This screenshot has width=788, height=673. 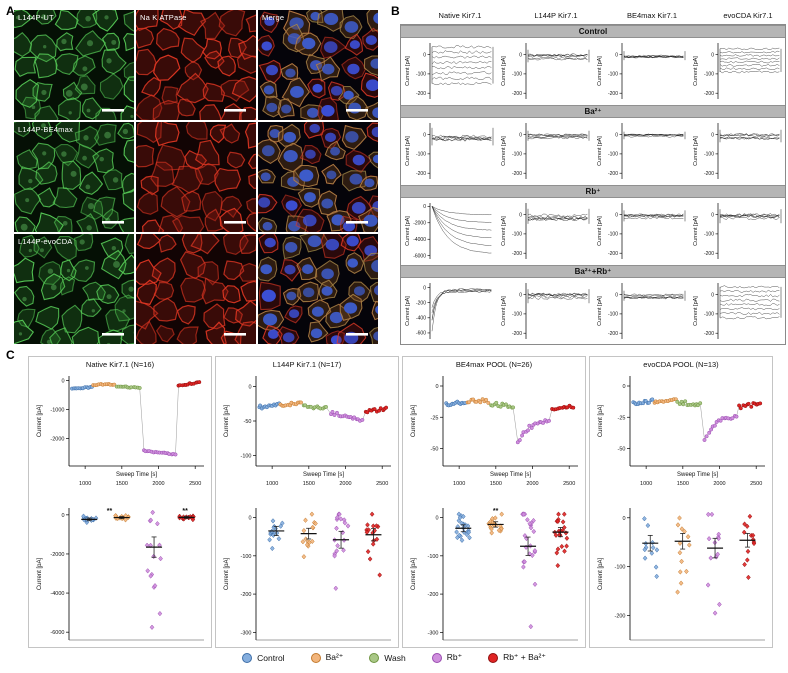 What do you see at coordinates (308, 574) in the screenshot?
I see `summary-scatter-l144p: 0 -100 -200 -300 Current [pA]` at bounding box center [308, 574].